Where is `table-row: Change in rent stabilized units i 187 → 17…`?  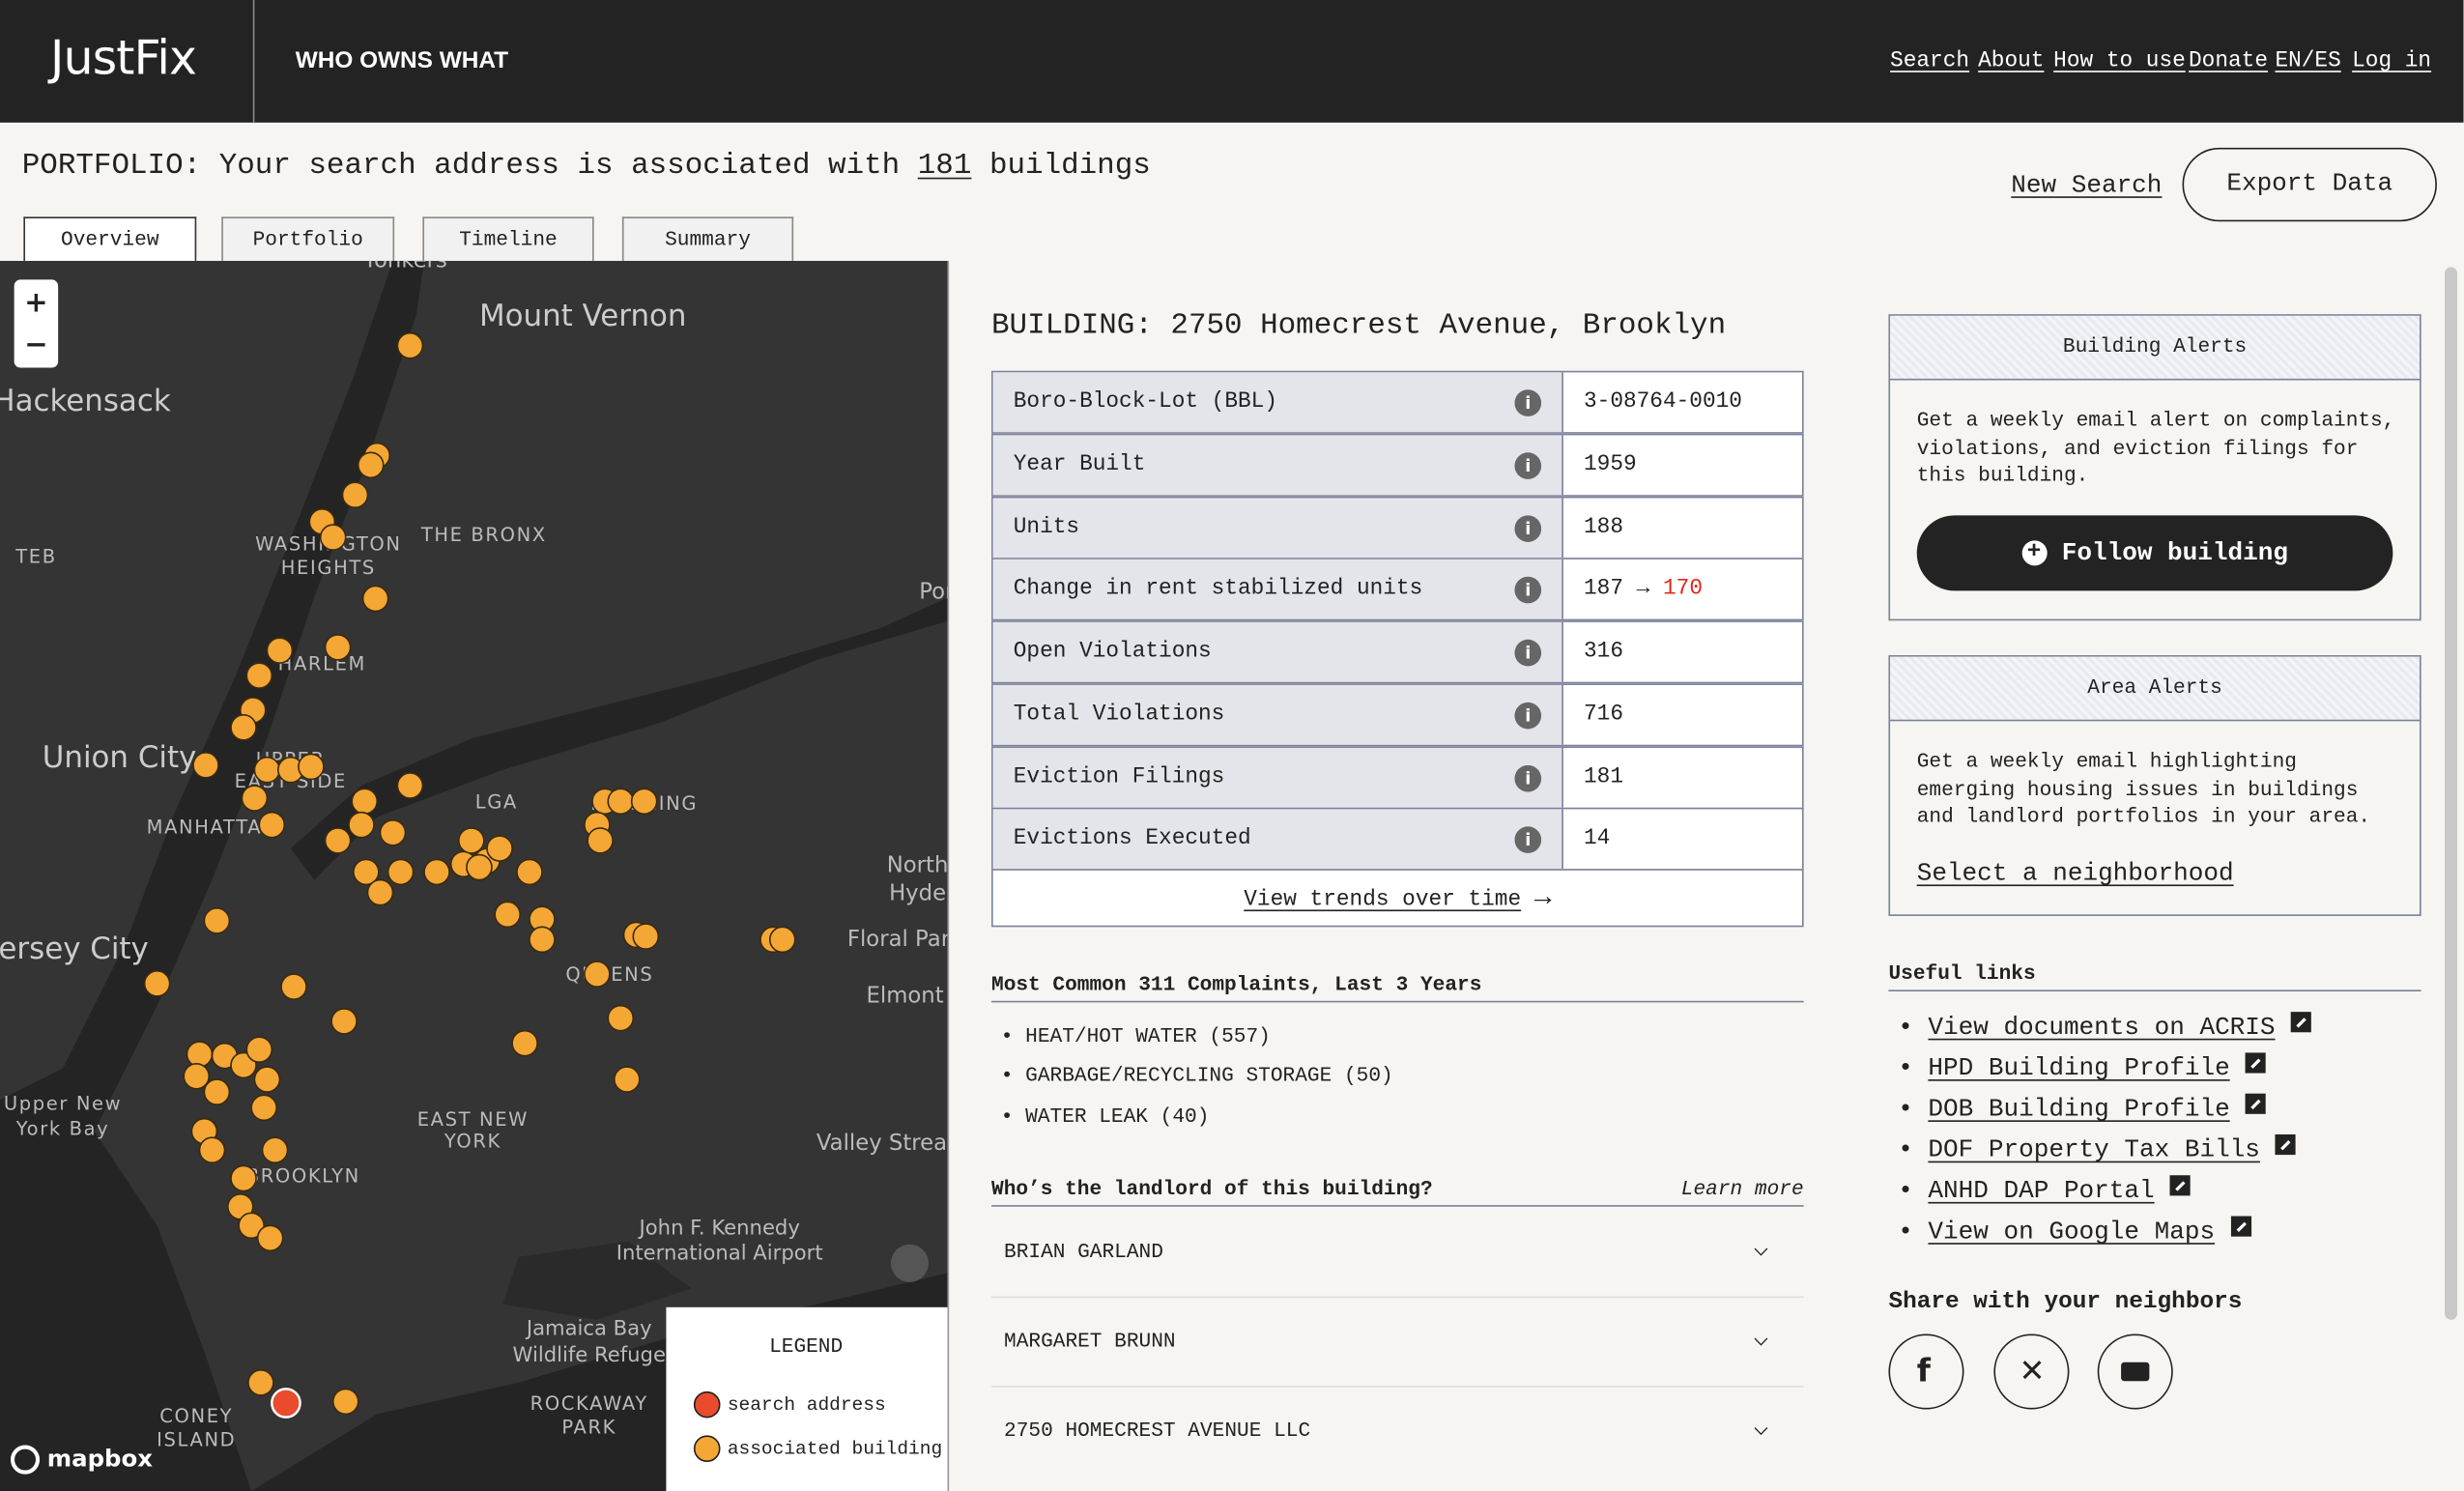 table-row: Change in rent stabilized units i 187 → 17… is located at coordinates (1397, 589).